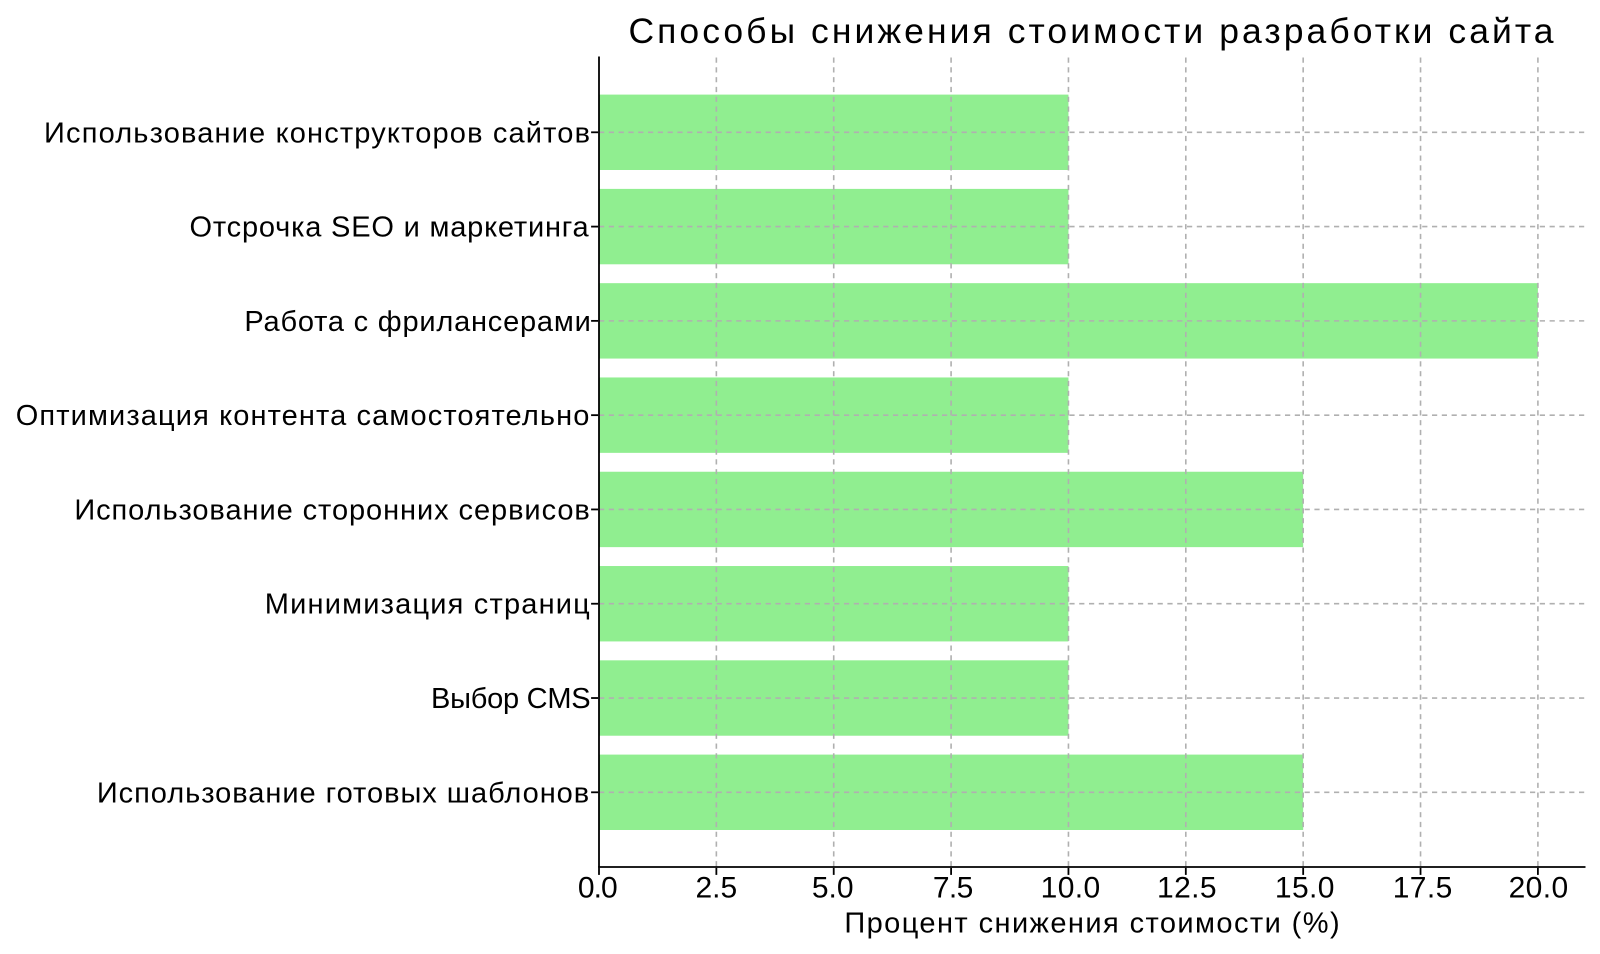 Image resolution: width=1600 pixels, height=954 pixels. What do you see at coordinates (417, 322) in the screenshot?
I see `svg-text: Работа с фрилансерами` at bounding box center [417, 322].